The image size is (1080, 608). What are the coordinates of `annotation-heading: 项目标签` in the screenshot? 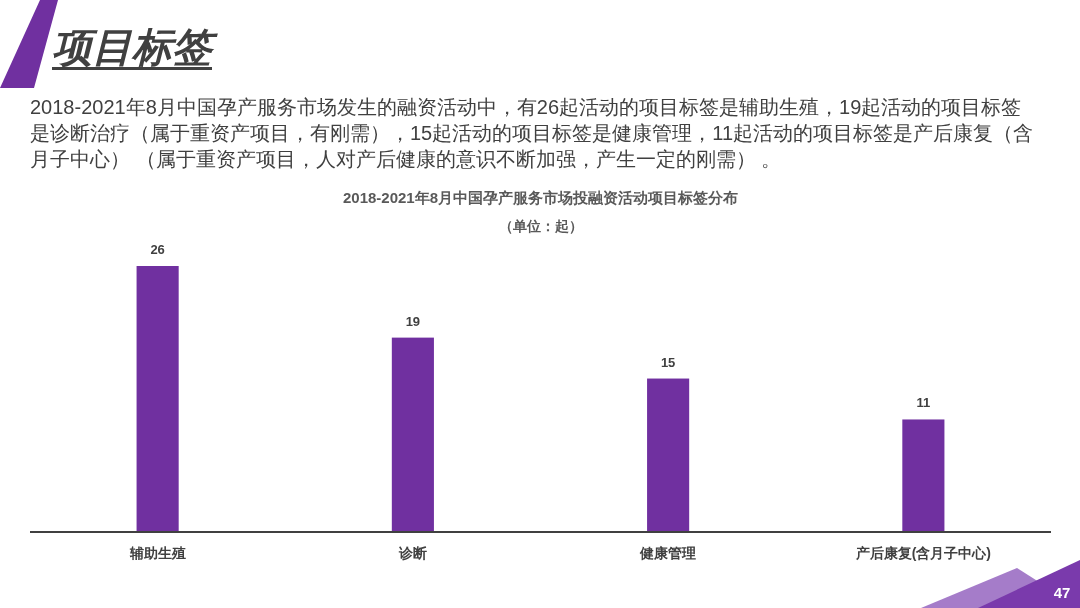 It's located at (132, 48).